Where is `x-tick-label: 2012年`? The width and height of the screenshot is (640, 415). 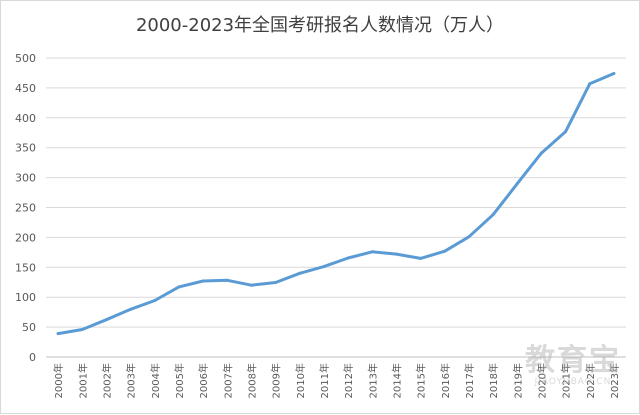
x-tick-label: 2012年 is located at coordinates (348, 380).